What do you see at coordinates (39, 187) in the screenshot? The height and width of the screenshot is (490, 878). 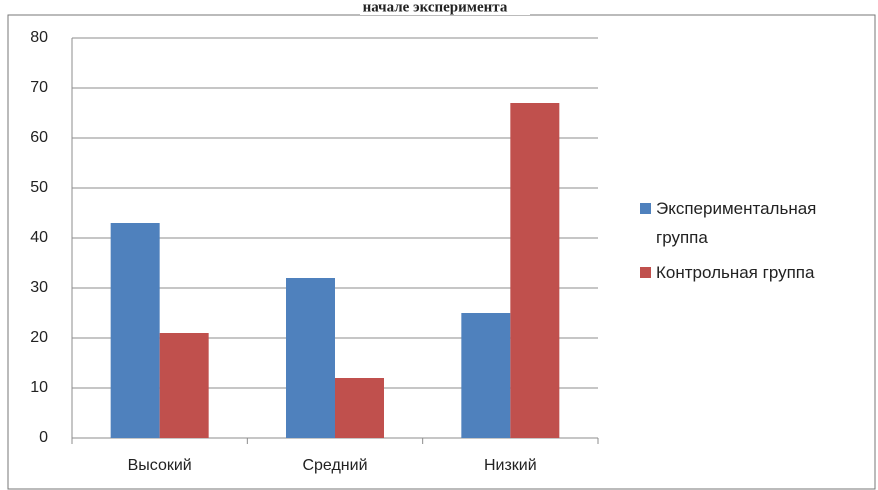 I see `y-tick-label: 50` at bounding box center [39, 187].